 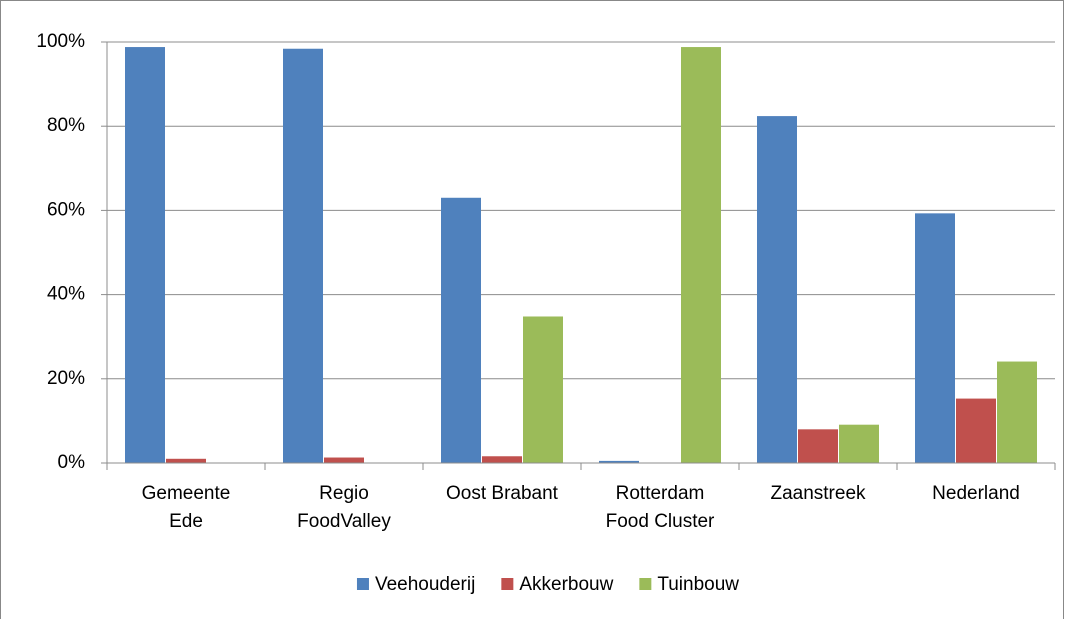 I want to click on y-tick-label: 80%, so click(x=66, y=125).